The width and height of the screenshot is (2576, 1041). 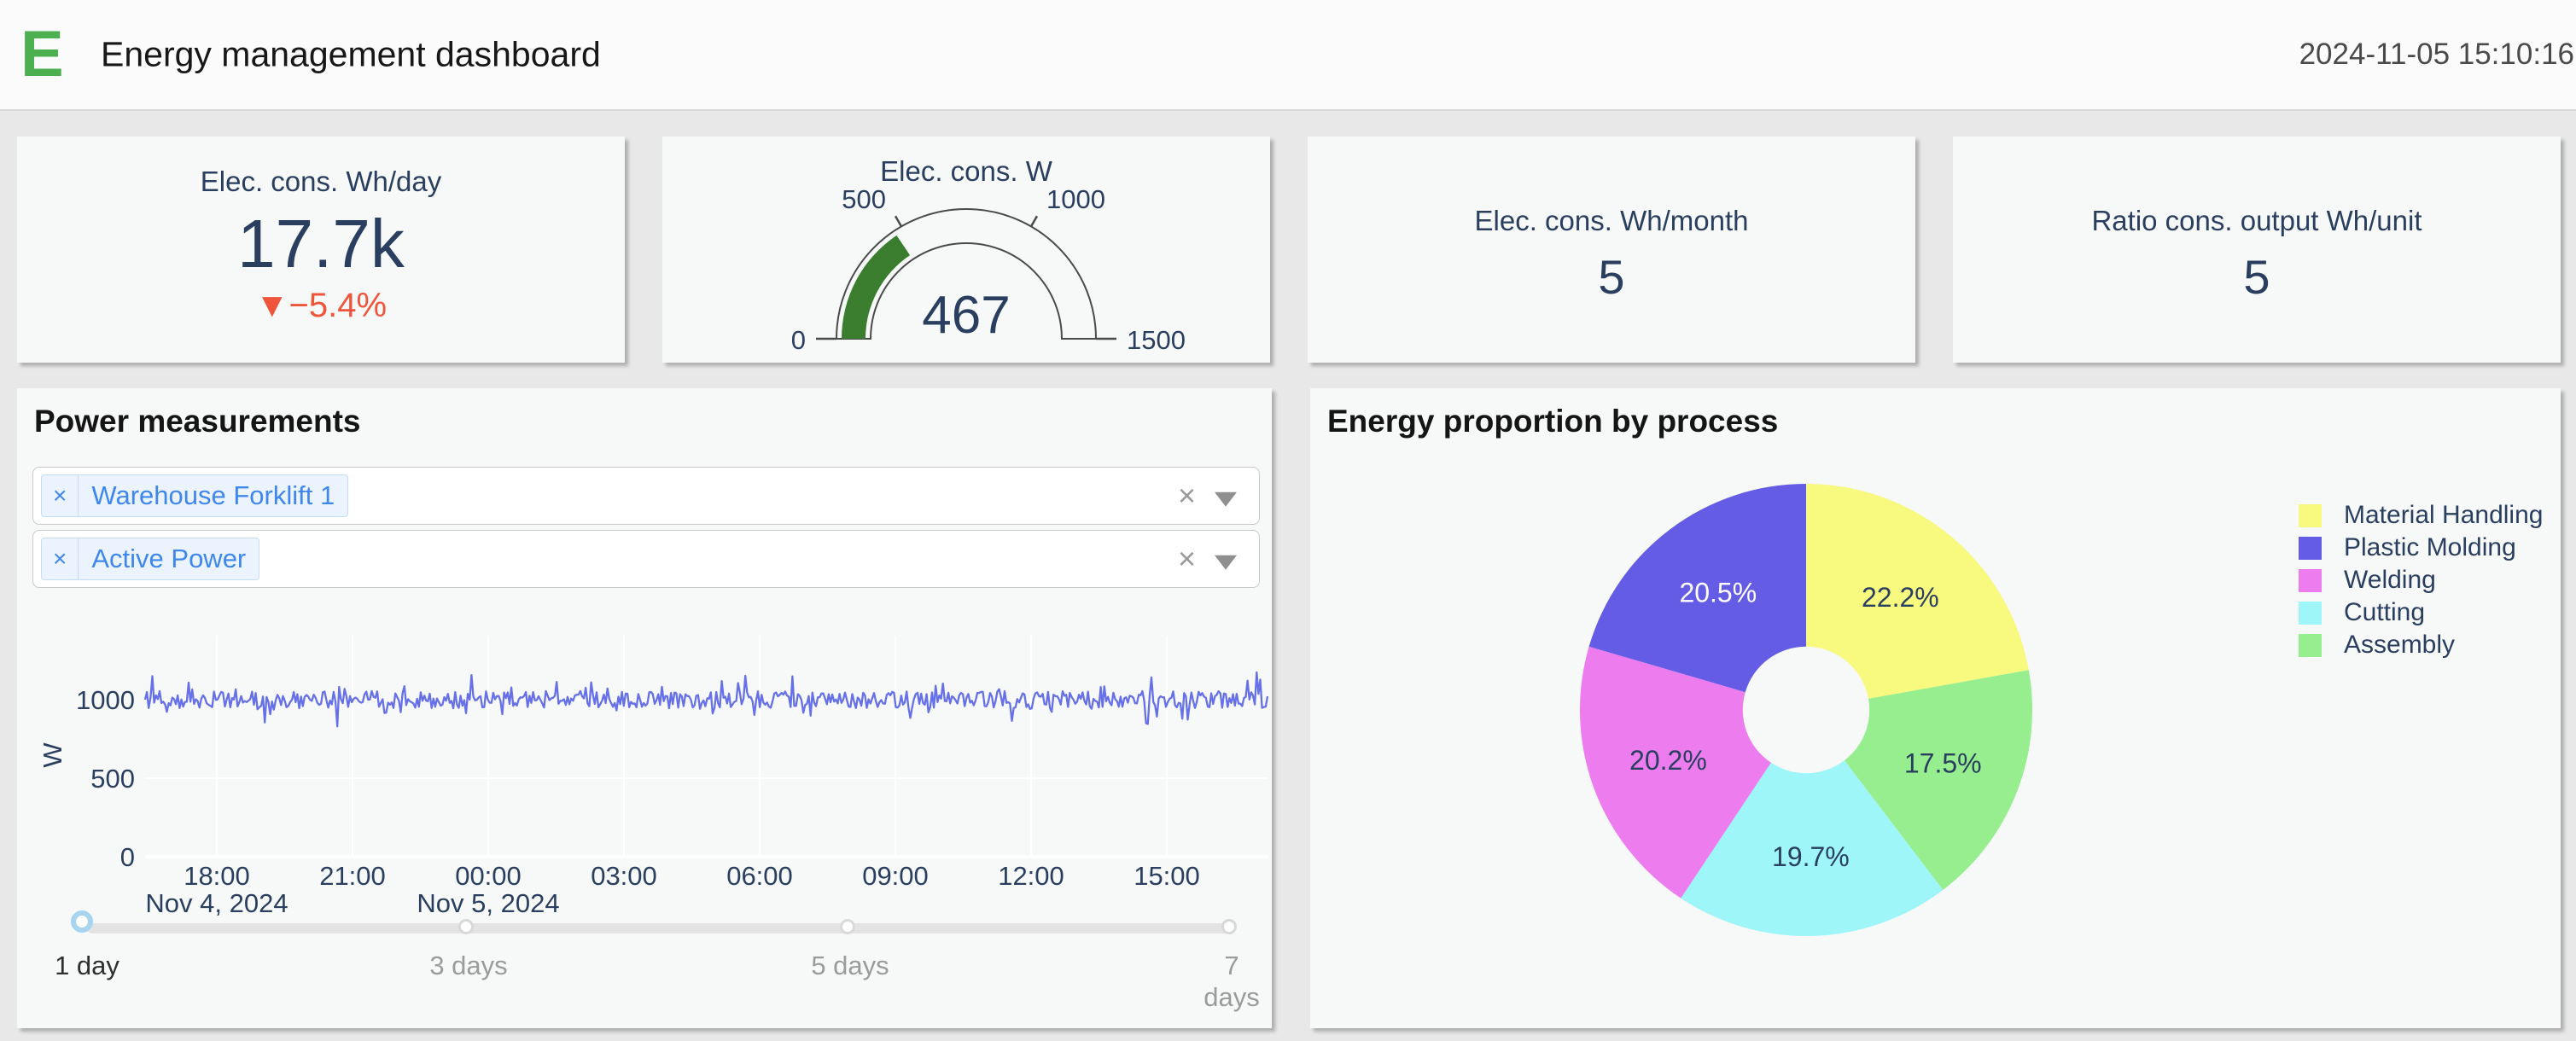 I want to click on app-logo: E, so click(x=42, y=54).